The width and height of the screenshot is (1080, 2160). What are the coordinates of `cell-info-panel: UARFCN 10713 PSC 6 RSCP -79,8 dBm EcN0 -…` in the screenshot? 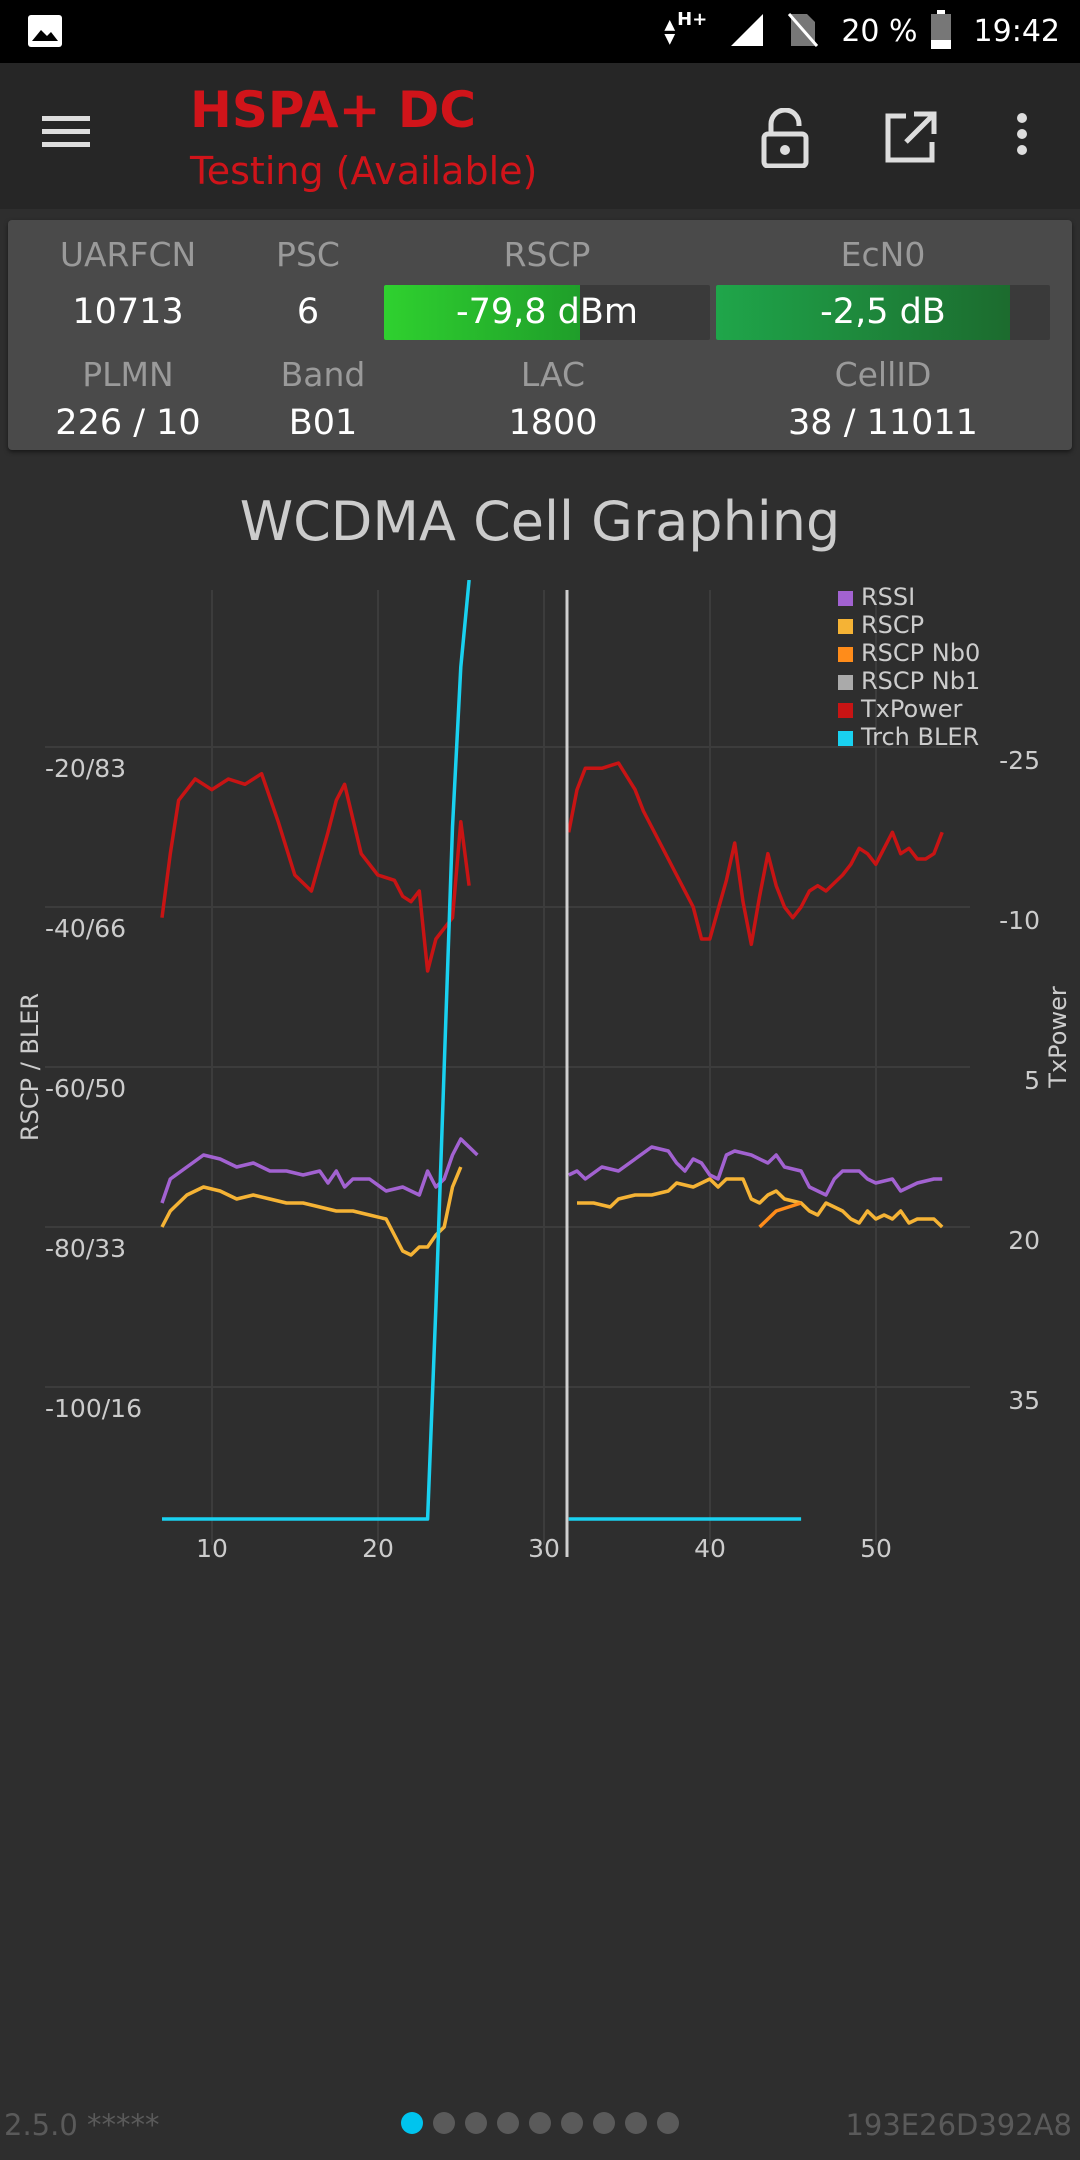 It's located at (540, 335).